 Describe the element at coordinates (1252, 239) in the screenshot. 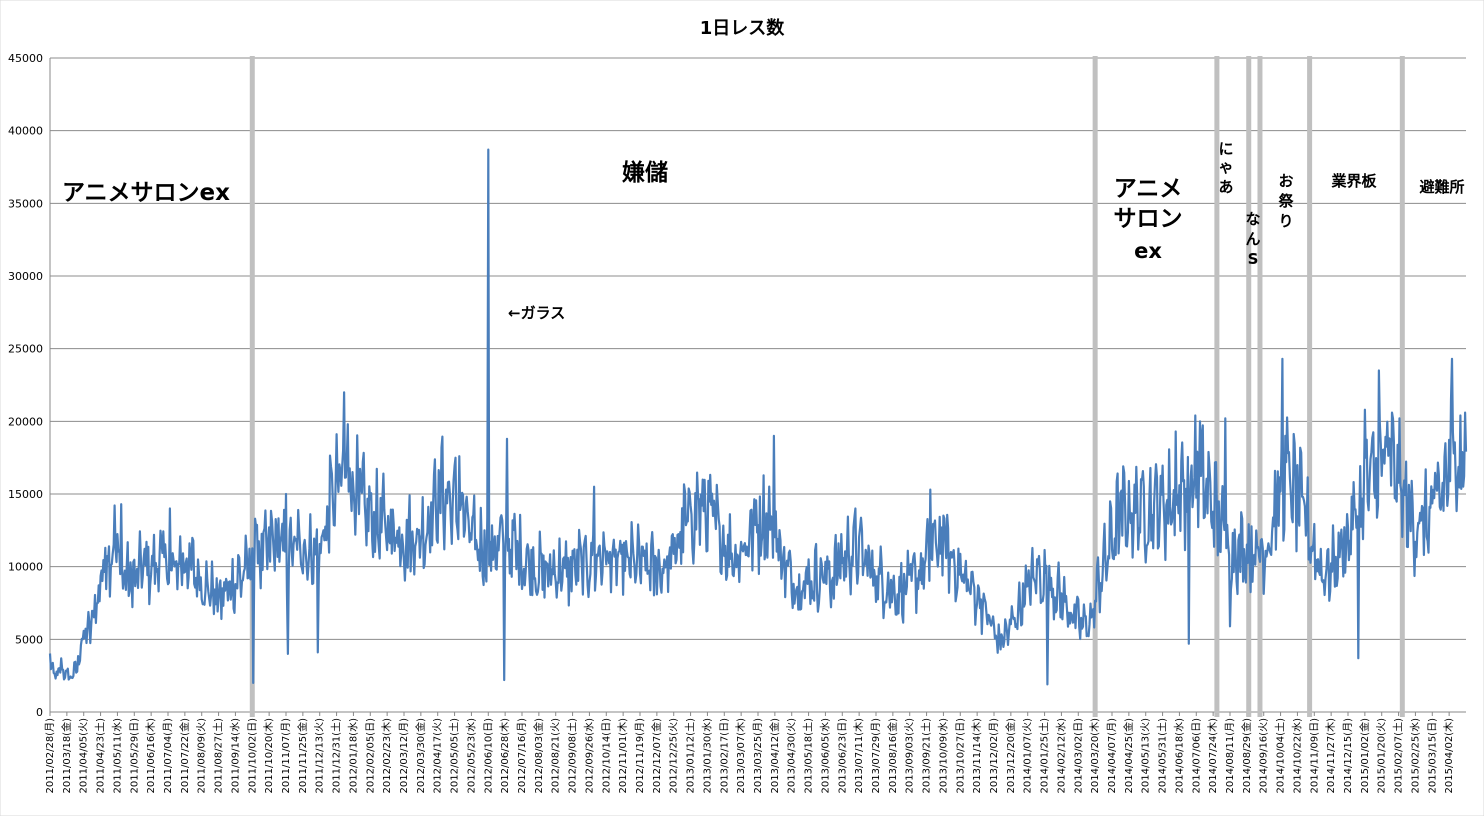

I see `annotation-nans-char2: ん` at that location.